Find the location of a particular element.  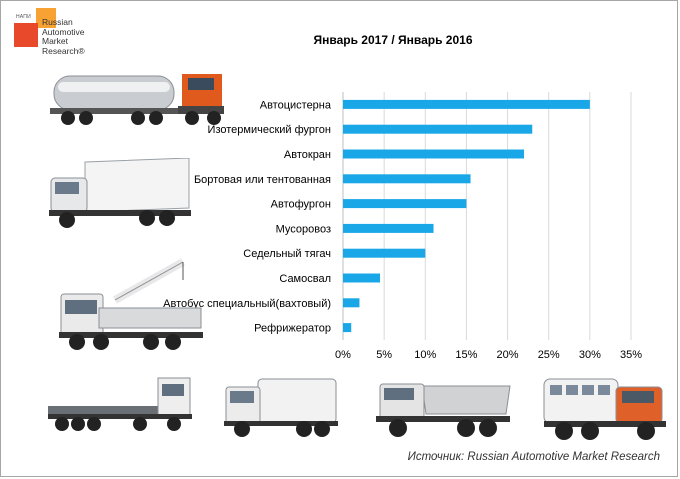

x-tick-label: 30% is located at coordinates (590, 355).